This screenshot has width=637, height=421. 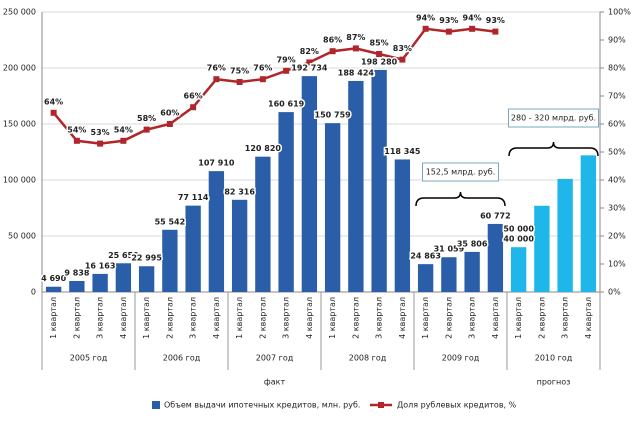 I want to click on bar-value-label: 22 995, so click(x=146, y=258).